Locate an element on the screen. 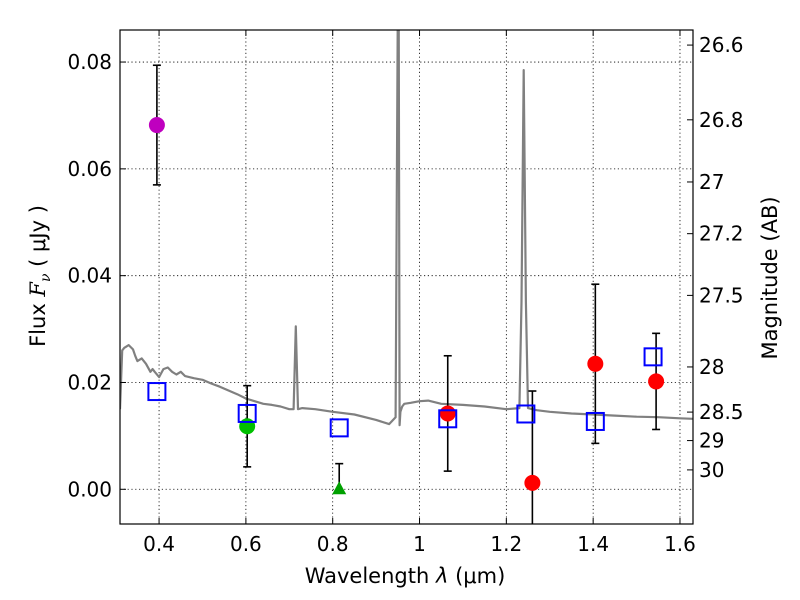  x-tick-label: 1.4 is located at coordinates (593, 544).